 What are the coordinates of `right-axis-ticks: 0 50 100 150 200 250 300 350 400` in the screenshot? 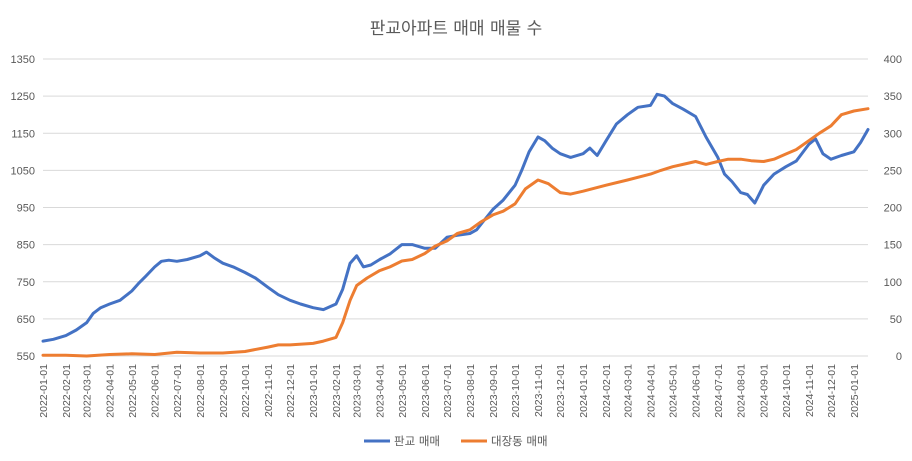 It's located at (893, 208).